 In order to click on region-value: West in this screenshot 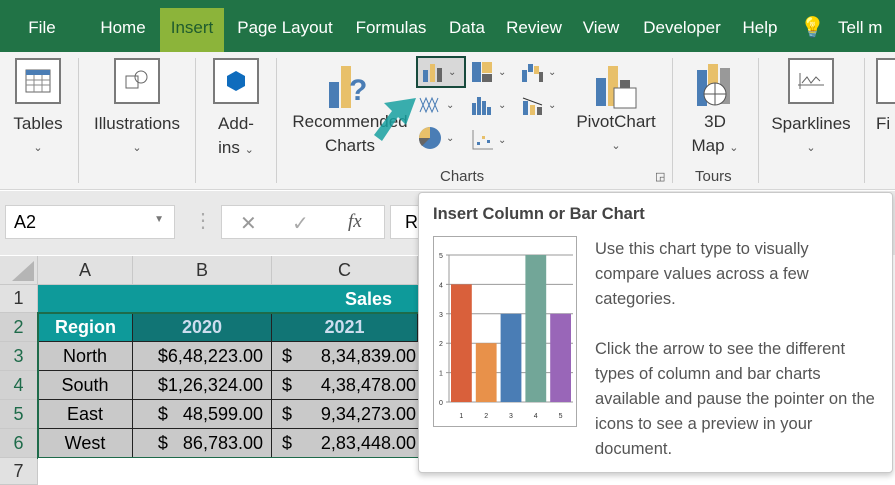, I will do `click(85, 442)`.